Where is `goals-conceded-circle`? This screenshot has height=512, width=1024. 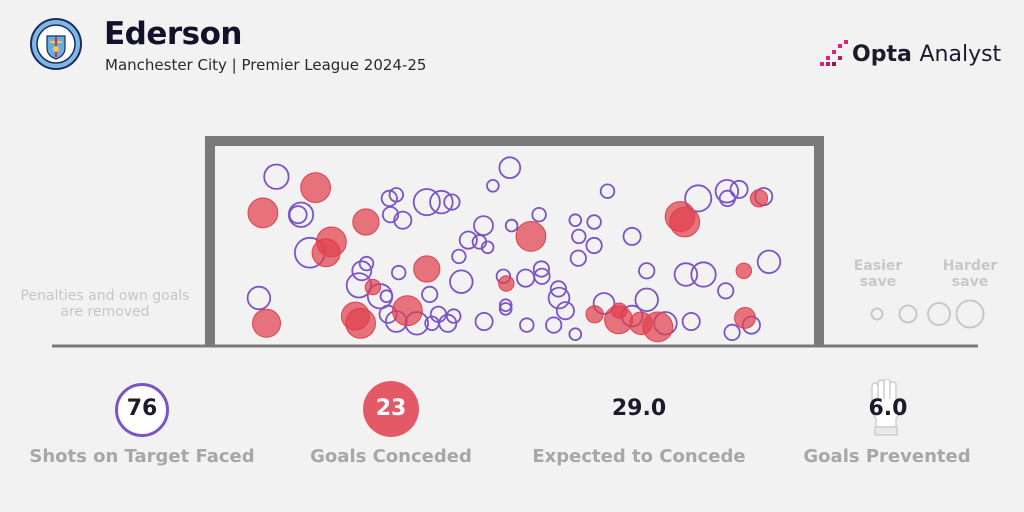
goals-conceded-circle is located at coordinates (391, 409).